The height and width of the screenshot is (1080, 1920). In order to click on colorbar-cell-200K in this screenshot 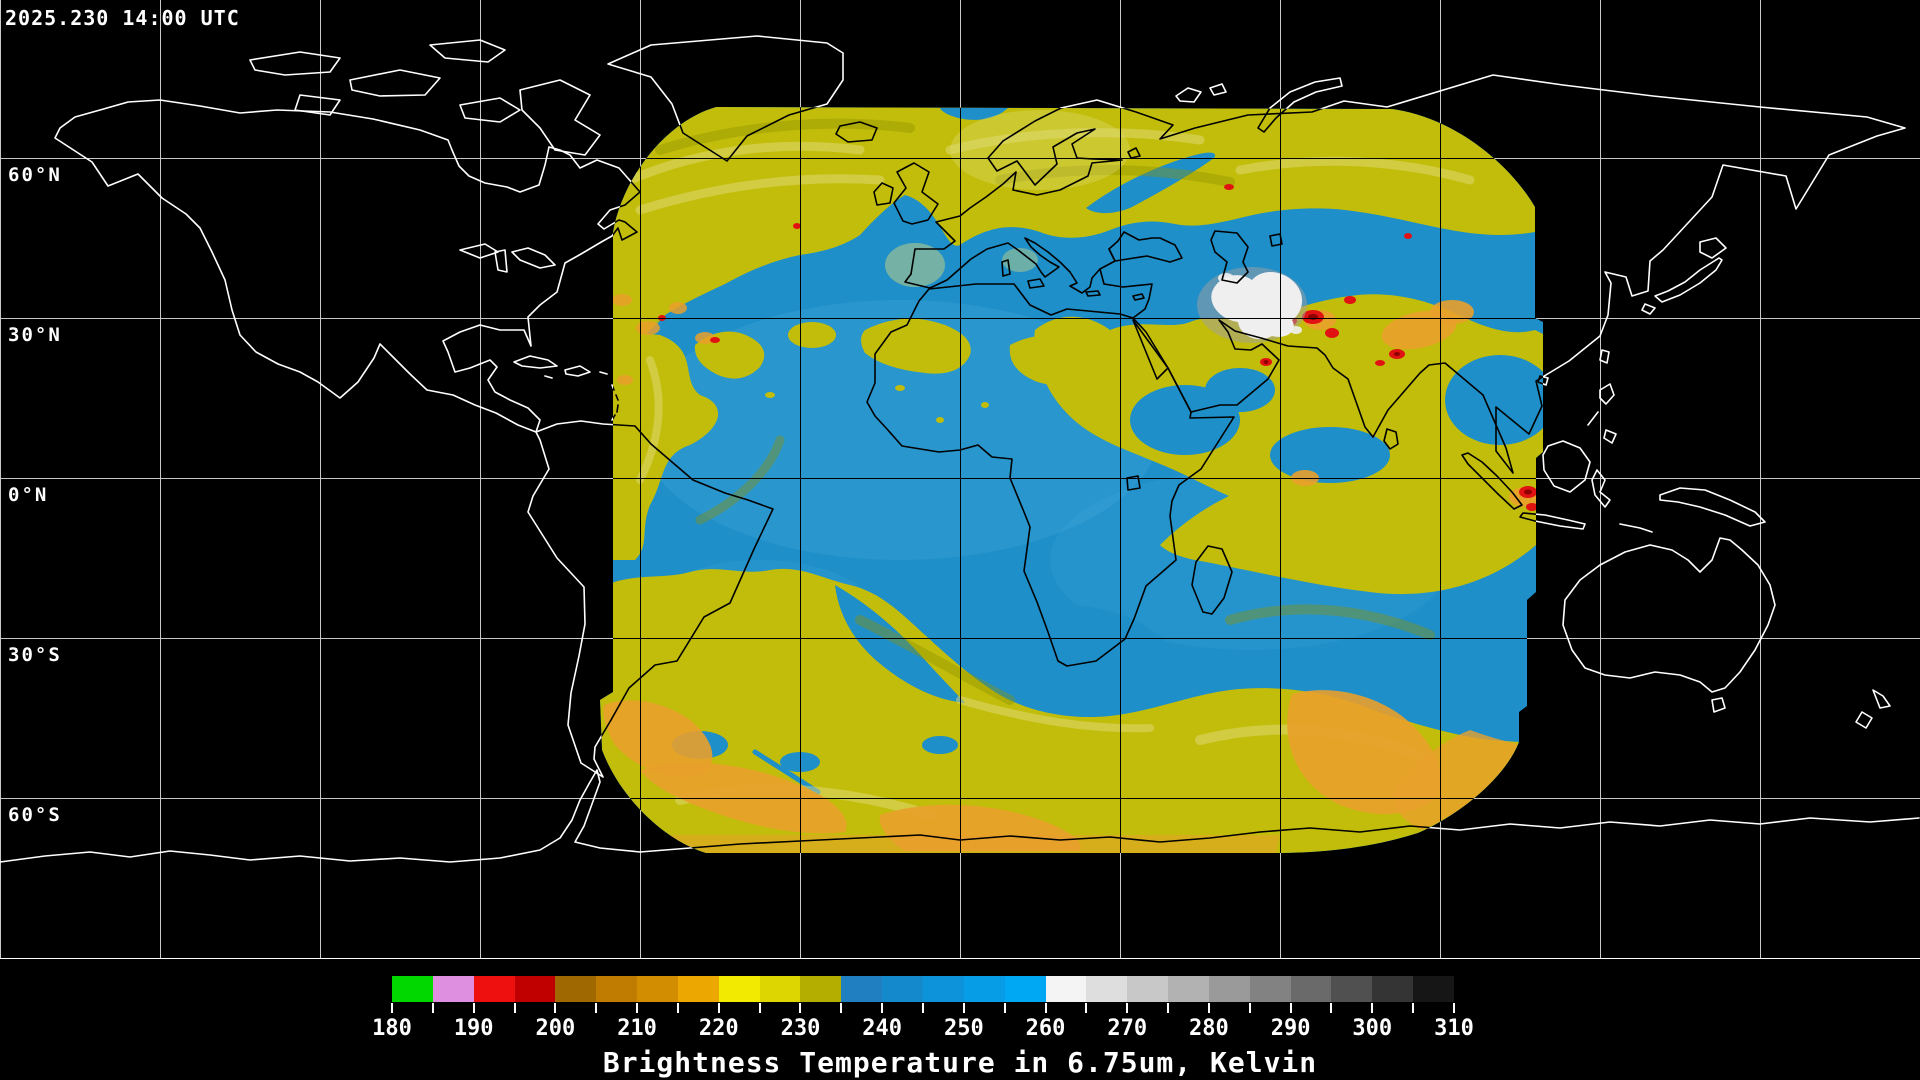, I will do `click(576, 989)`.